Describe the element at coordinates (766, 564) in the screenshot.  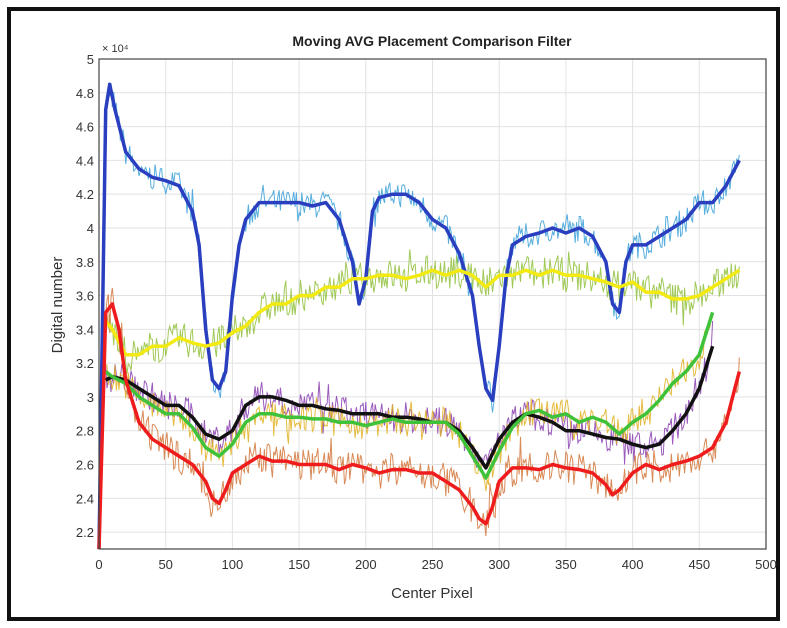
I see `x-tick-label: 500` at that location.